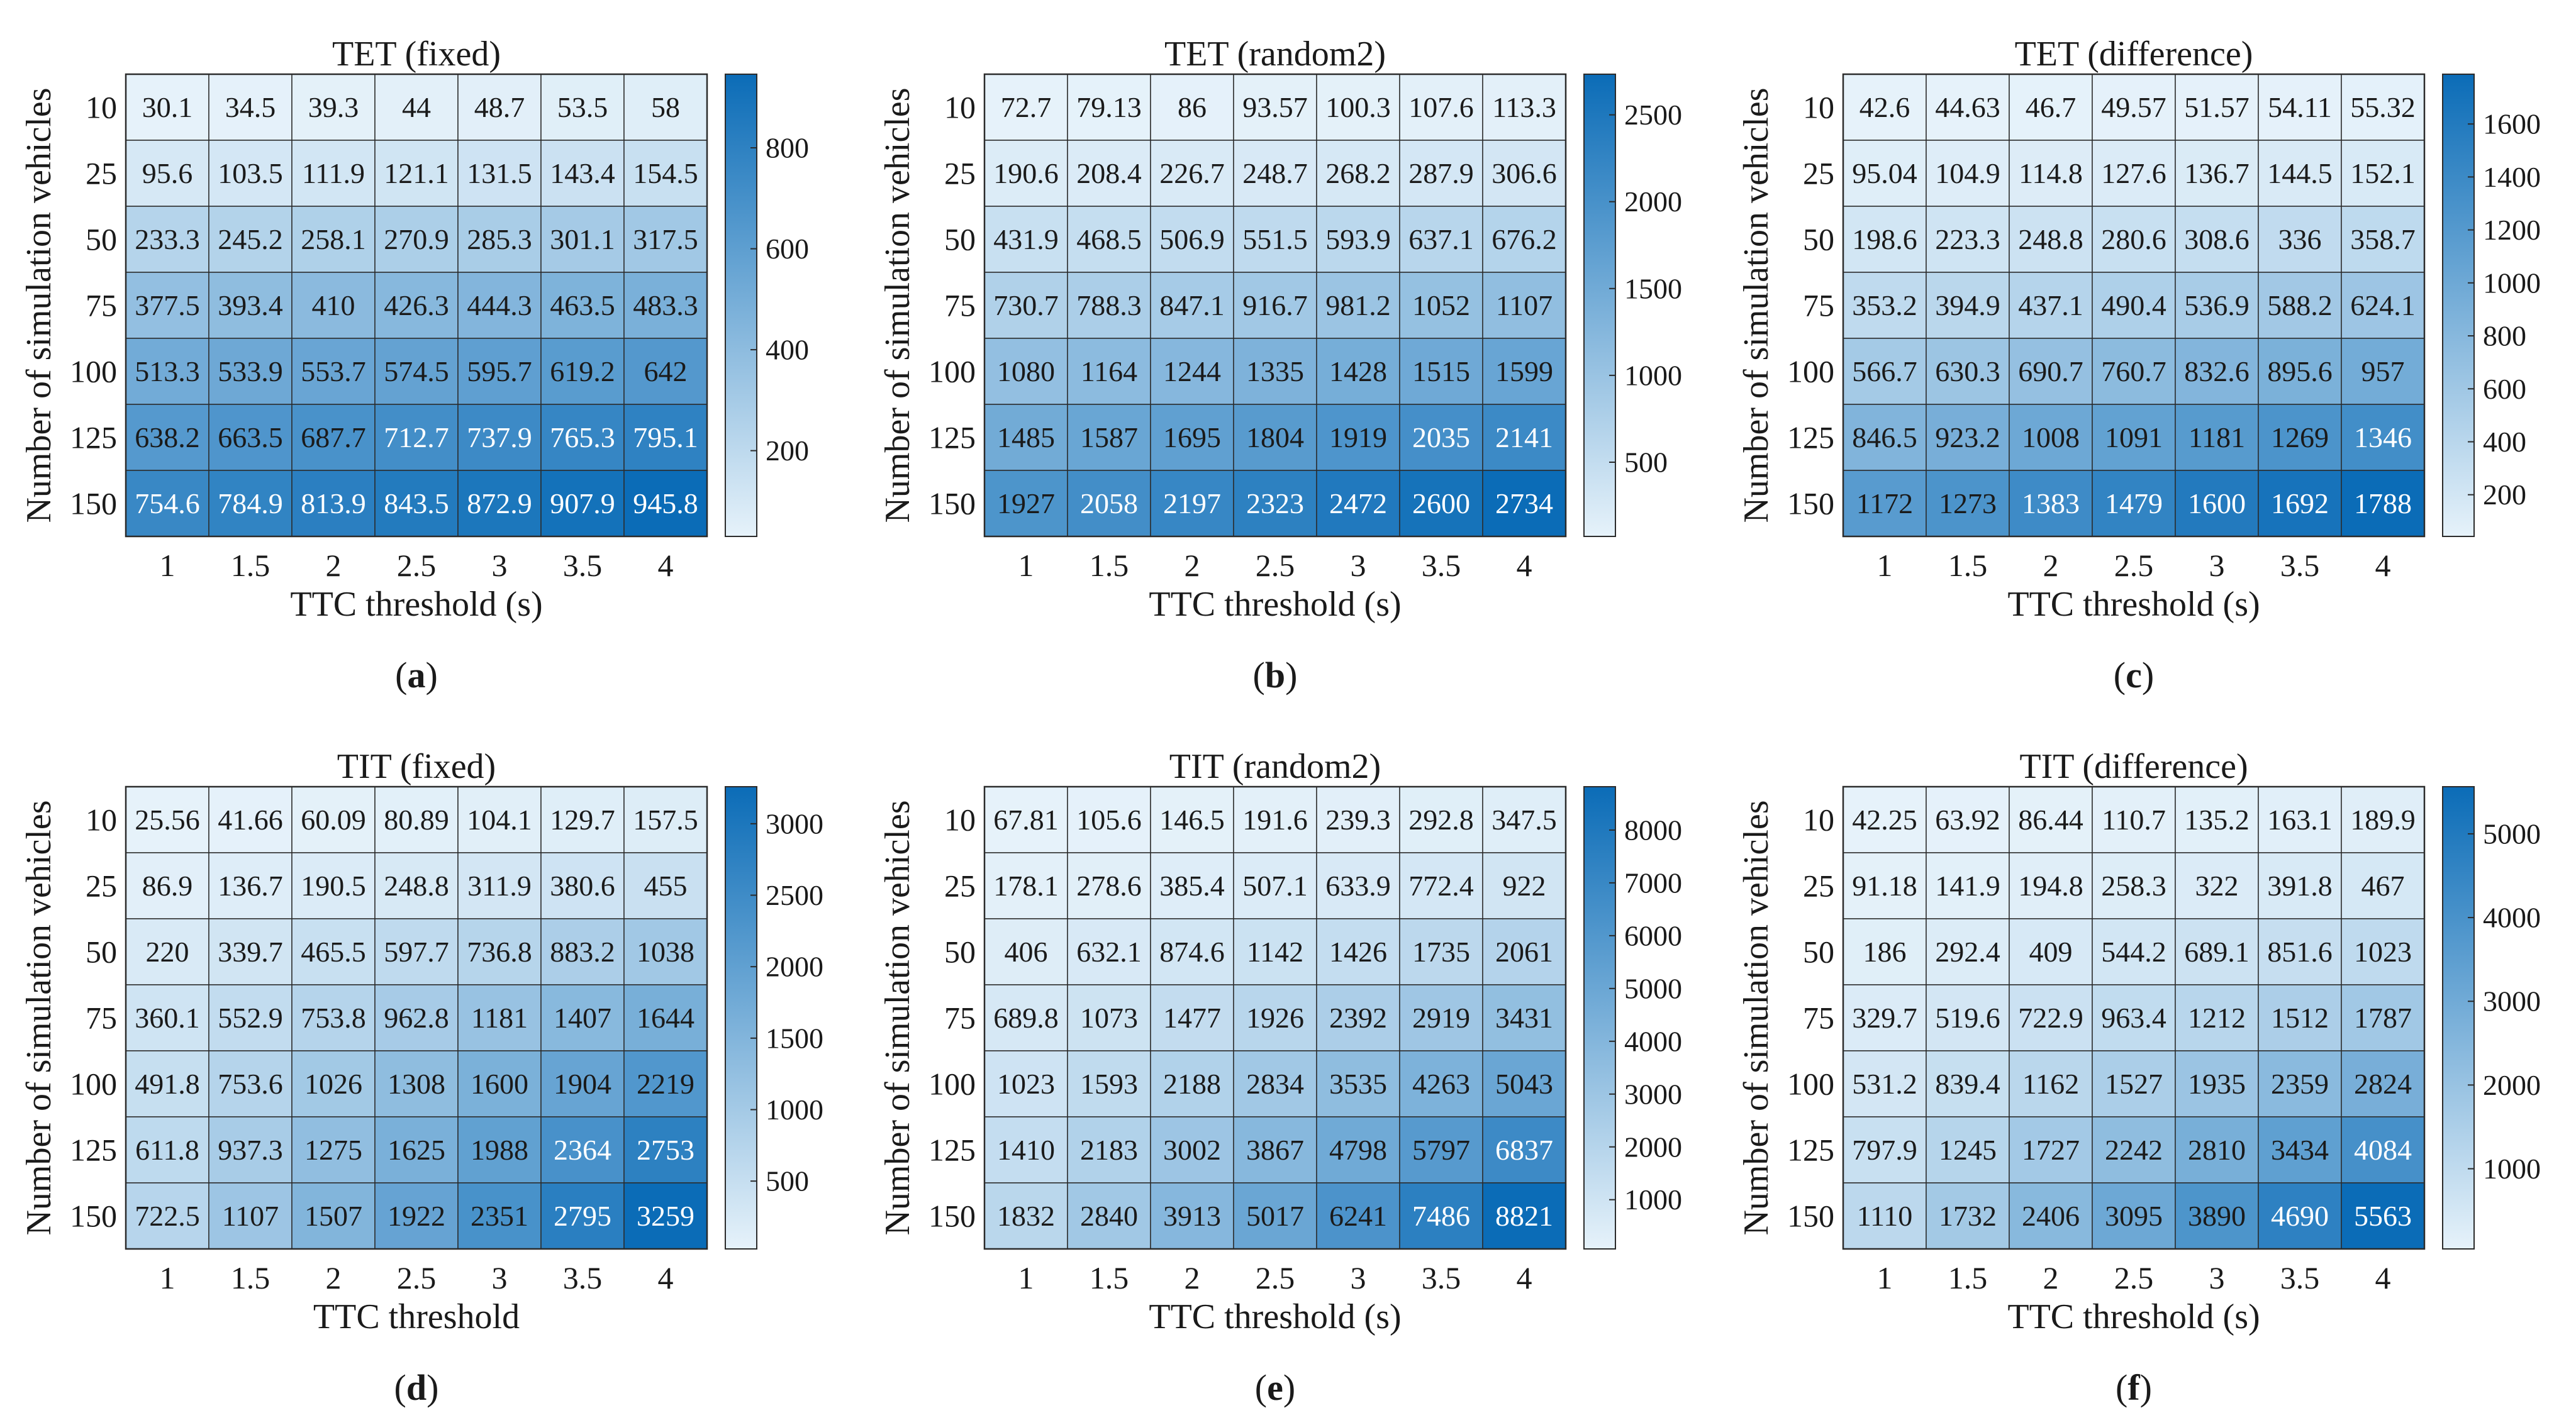 The image size is (2576, 1425). I want to click on cell-value-label: 637.1, so click(1441, 239).